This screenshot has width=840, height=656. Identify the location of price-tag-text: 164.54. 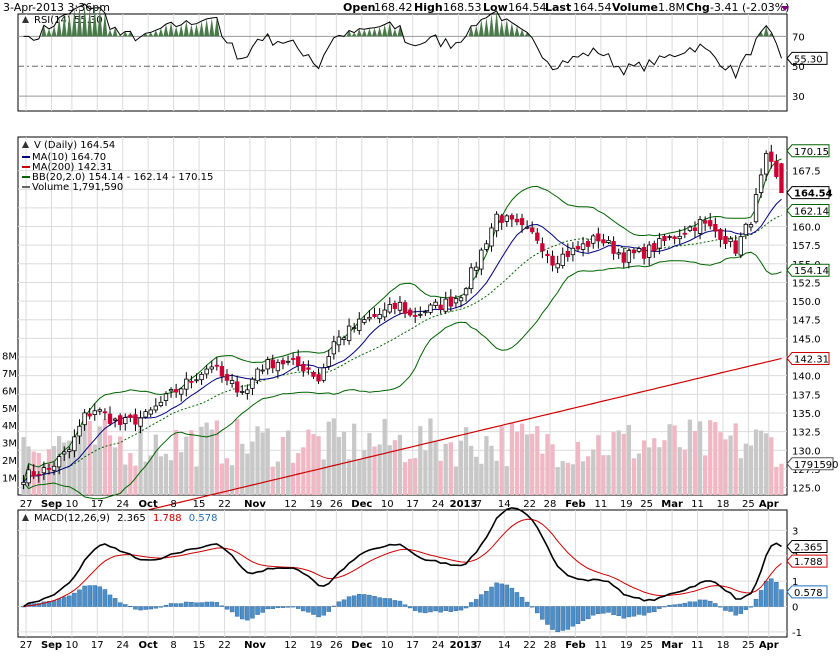
(813, 194).